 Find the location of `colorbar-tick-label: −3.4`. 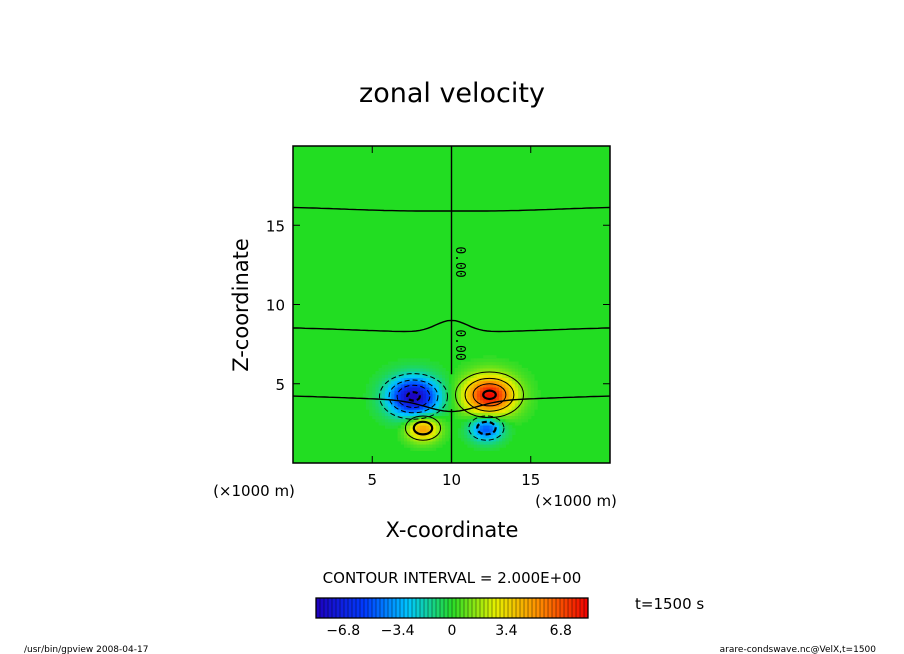

colorbar-tick-label: −3.4 is located at coordinates (398, 631).